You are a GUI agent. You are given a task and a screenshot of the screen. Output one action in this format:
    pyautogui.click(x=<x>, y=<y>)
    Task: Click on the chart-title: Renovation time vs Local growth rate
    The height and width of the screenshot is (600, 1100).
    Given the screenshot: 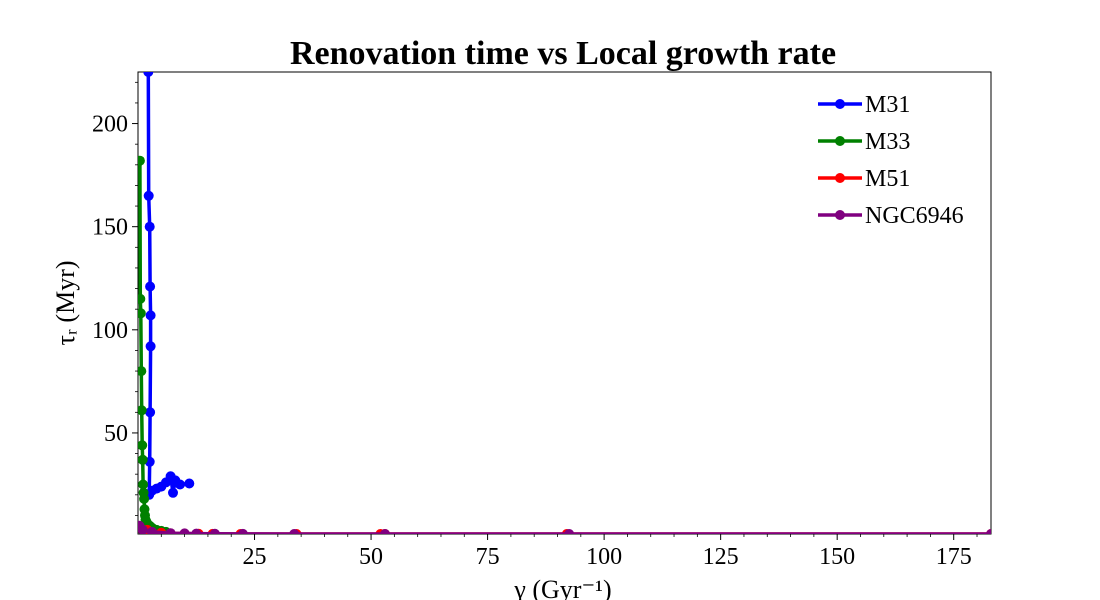 What is the action you would take?
    pyautogui.click(x=563, y=53)
    